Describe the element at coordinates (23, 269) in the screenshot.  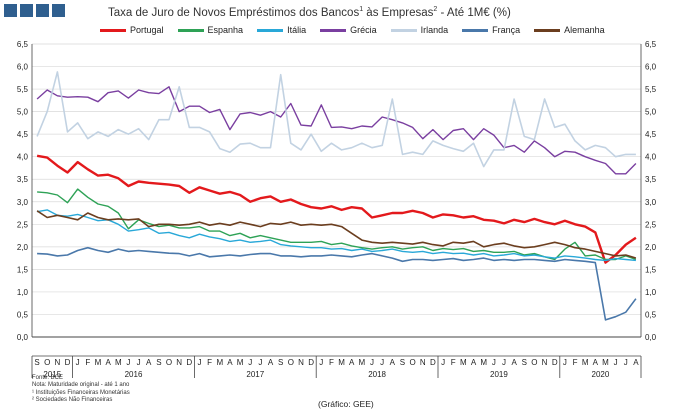
I see `y-tick-label-left: 1,5` at that location.